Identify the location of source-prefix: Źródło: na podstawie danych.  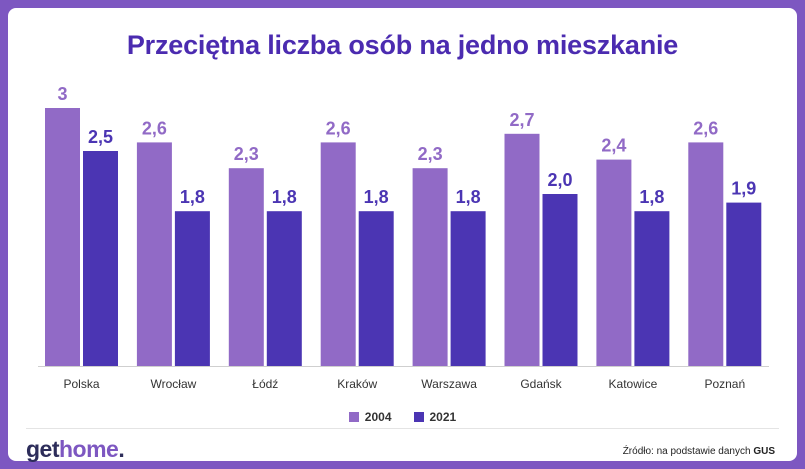
(686, 451).